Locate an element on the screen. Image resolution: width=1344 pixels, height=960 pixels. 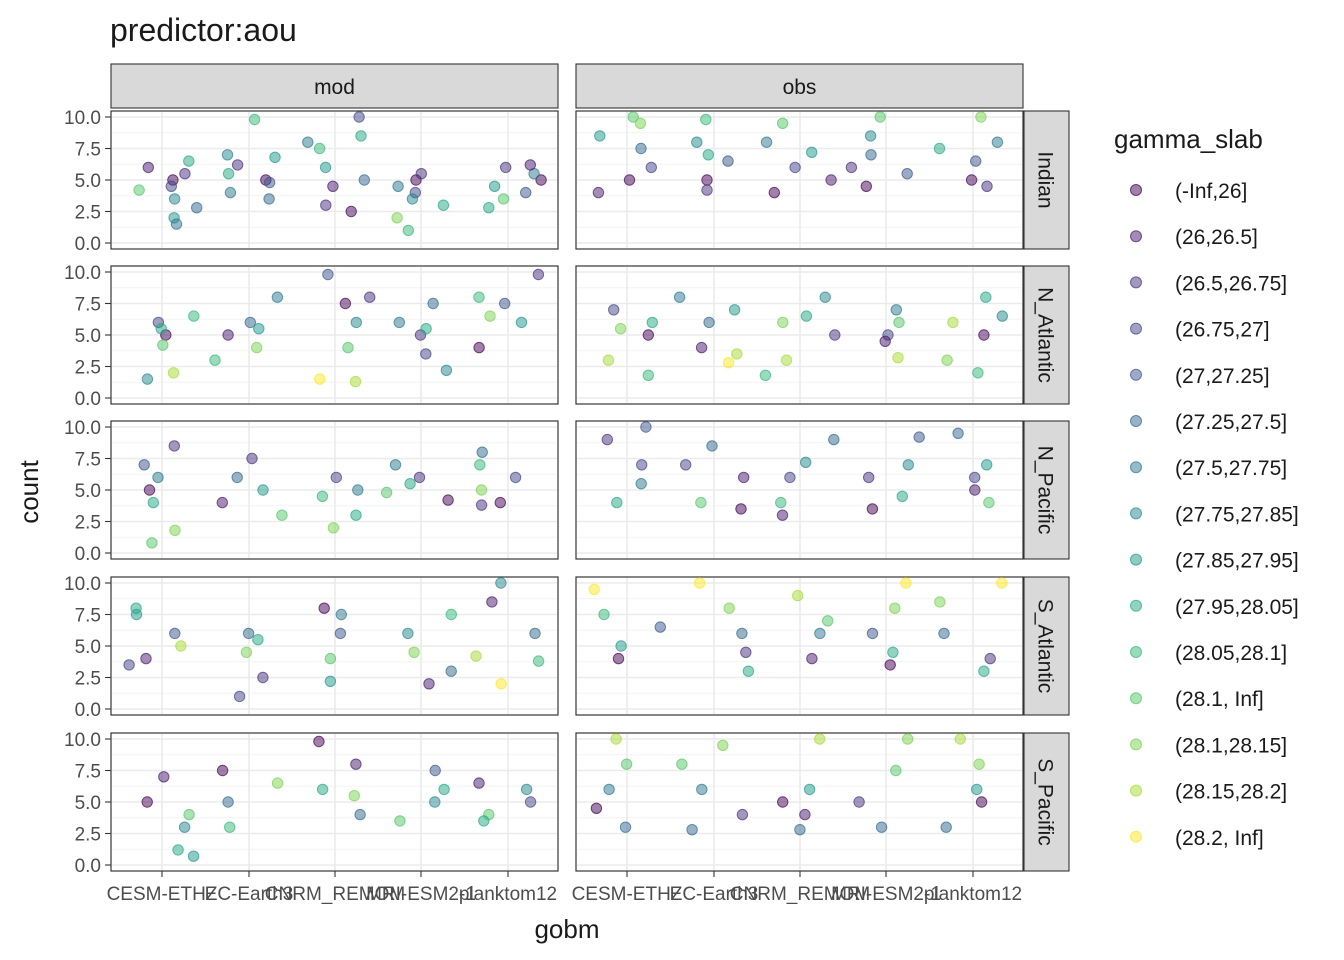
row-strip-indian is located at coordinates (1046, 180).